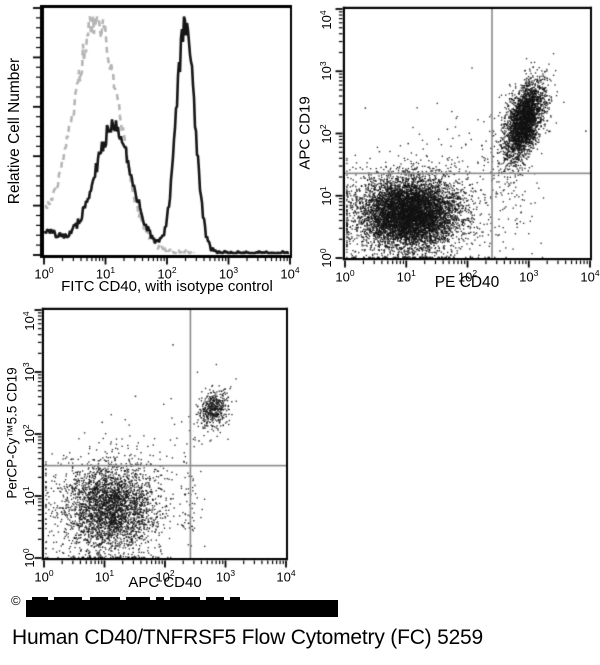  I want to click on histogram-x-axis-title: FITC CD40, with isotype control, so click(167, 286).